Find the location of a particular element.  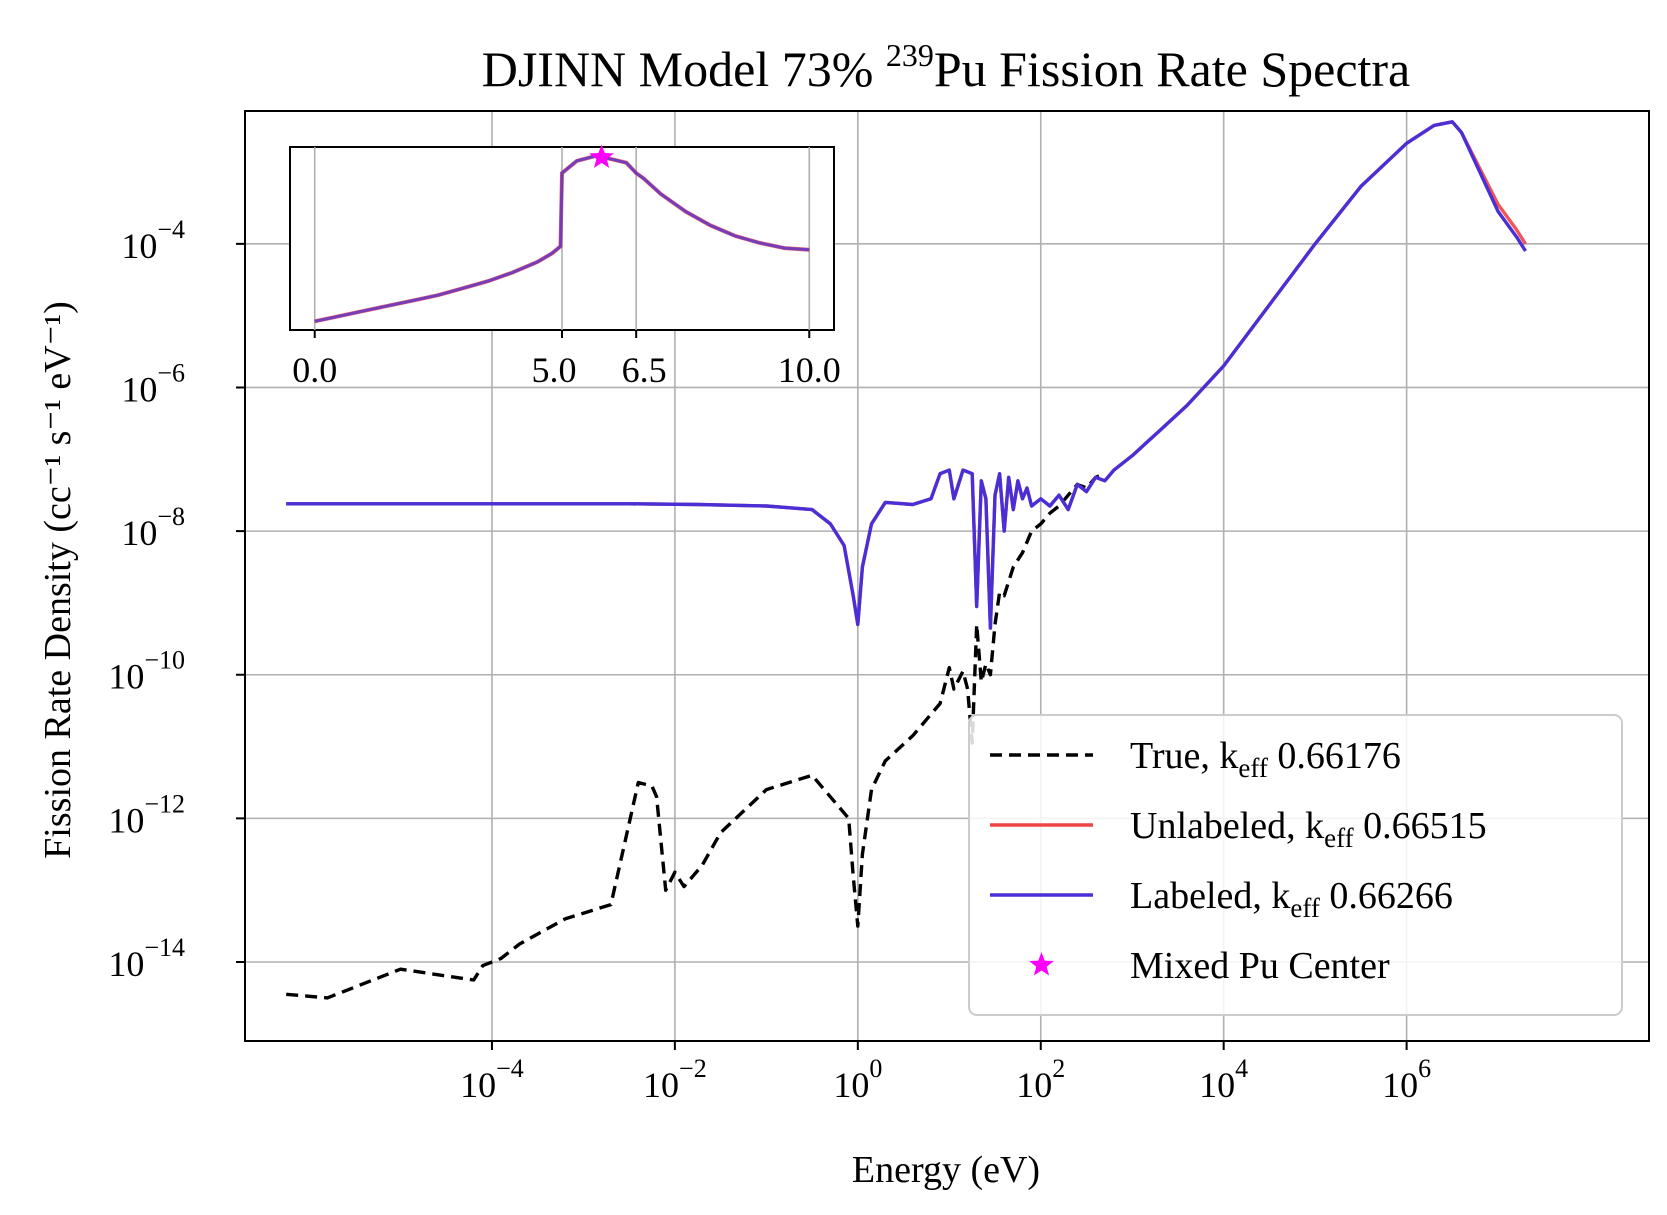

inset-tick-label: 0.0 is located at coordinates (314, 370).